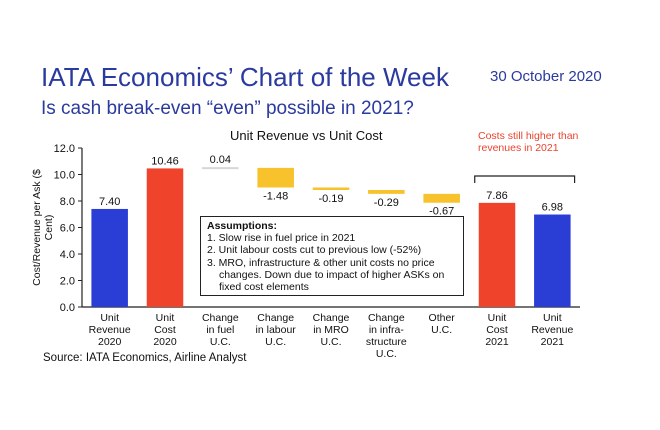  I want to click on data-label: -0.19, so click(330, 199).